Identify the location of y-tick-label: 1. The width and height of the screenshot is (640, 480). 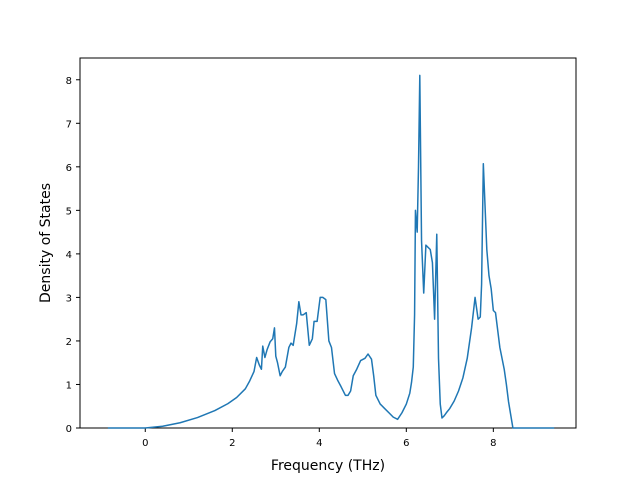
(69, 385).